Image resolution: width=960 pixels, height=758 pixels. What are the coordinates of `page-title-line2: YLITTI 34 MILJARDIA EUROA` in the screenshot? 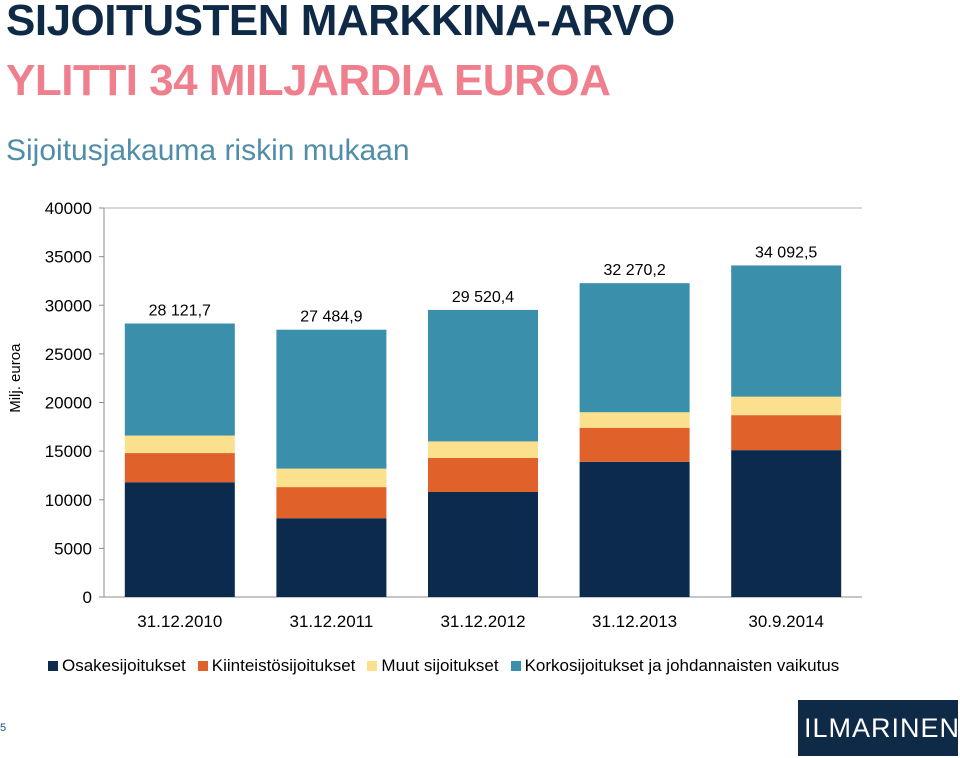 It's located at (308, 80).